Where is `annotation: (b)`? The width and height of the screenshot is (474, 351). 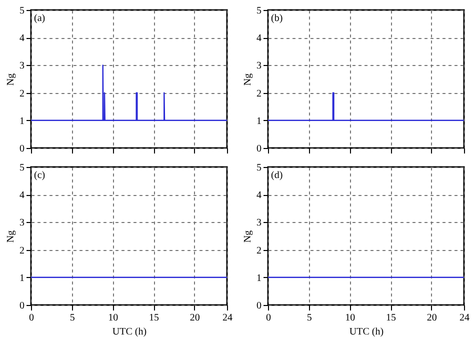 annotation: (b) is located at coordinates (277, 18).